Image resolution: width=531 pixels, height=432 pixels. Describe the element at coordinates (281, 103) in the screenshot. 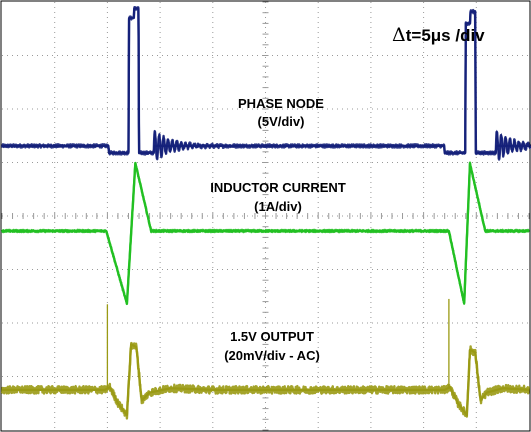

I see `annotation-phase-node-title: PHASE NODE` at that location.